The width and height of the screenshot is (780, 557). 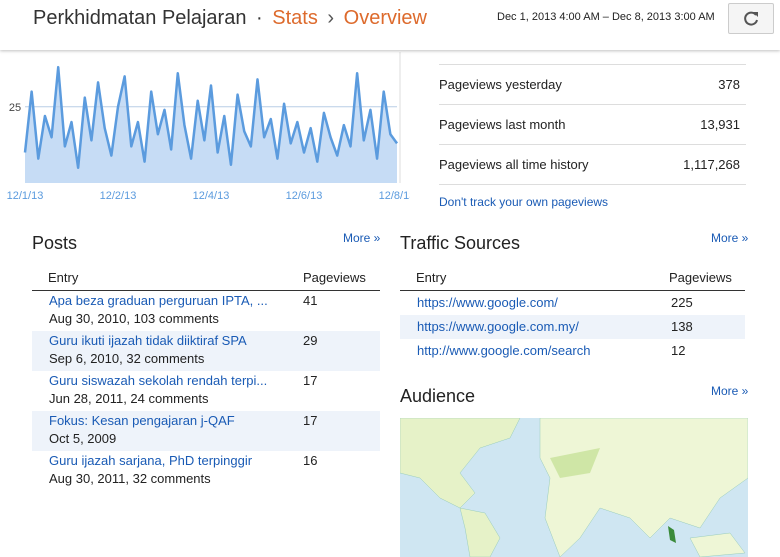 What do you see at coordinates (504, 350) in the screenshot?
I see `source-url: http://www.google.com/search` at bounding box center [504, 350].